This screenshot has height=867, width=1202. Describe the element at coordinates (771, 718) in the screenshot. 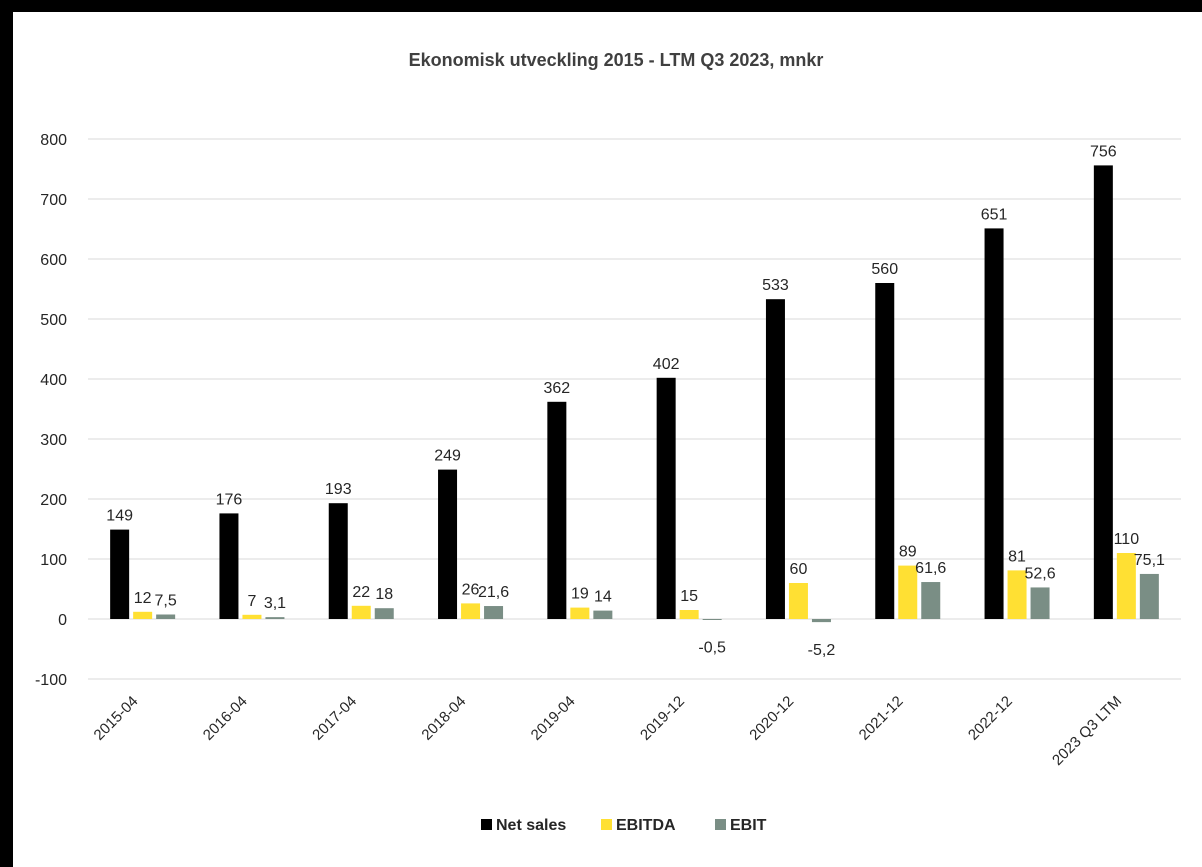

I see `x-tick-label: 2020-12` at that location.